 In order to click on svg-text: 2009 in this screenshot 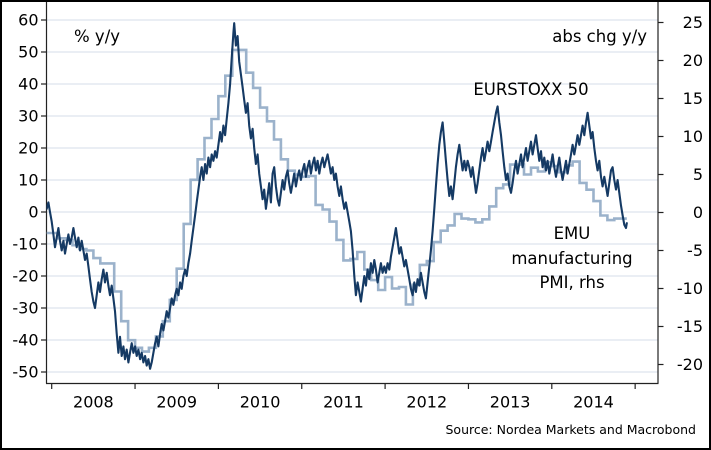, I will do `click(176, 402)`.